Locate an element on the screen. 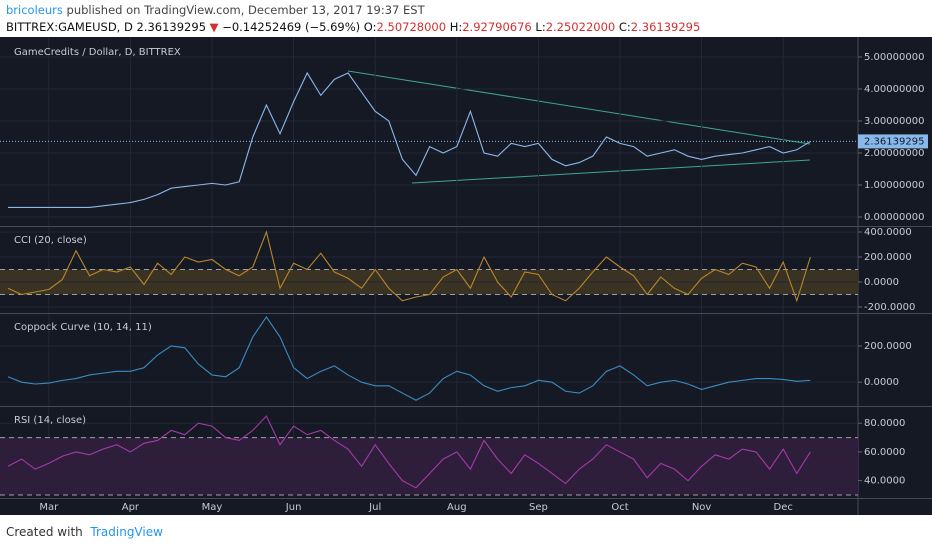  brand: TradingView is located at coordinates (126, 532).